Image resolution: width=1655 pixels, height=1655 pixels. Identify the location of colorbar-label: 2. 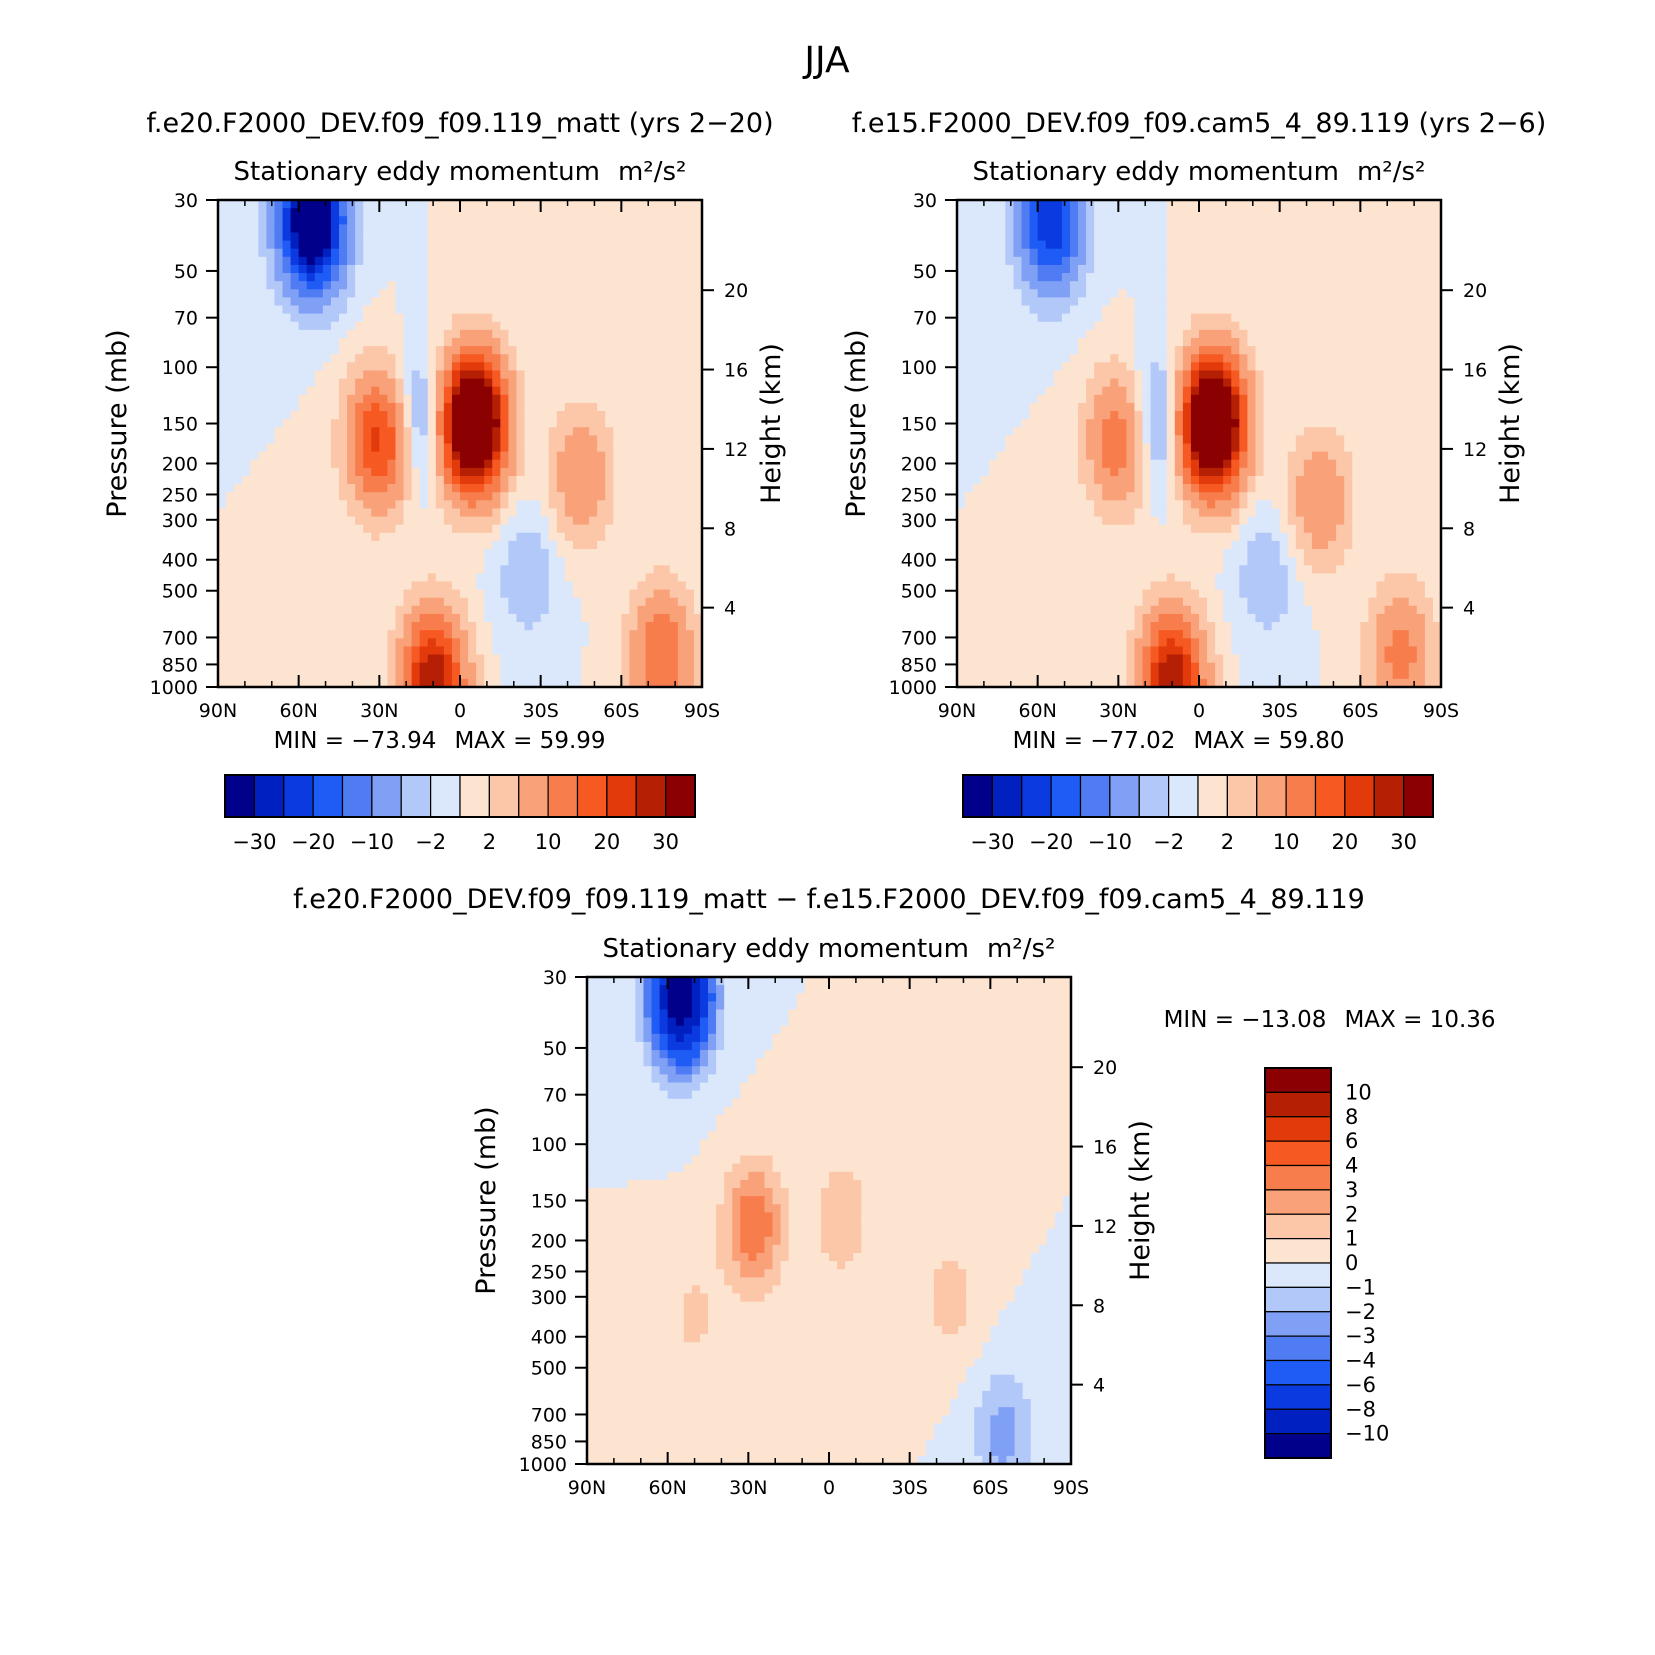
(489, 842).